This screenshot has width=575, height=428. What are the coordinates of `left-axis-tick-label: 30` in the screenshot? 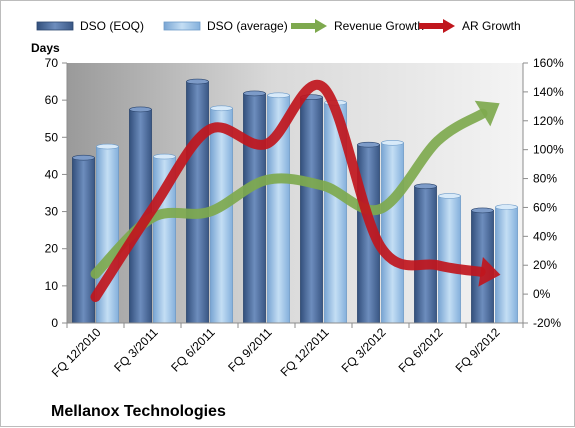 It's located at (52, 212).